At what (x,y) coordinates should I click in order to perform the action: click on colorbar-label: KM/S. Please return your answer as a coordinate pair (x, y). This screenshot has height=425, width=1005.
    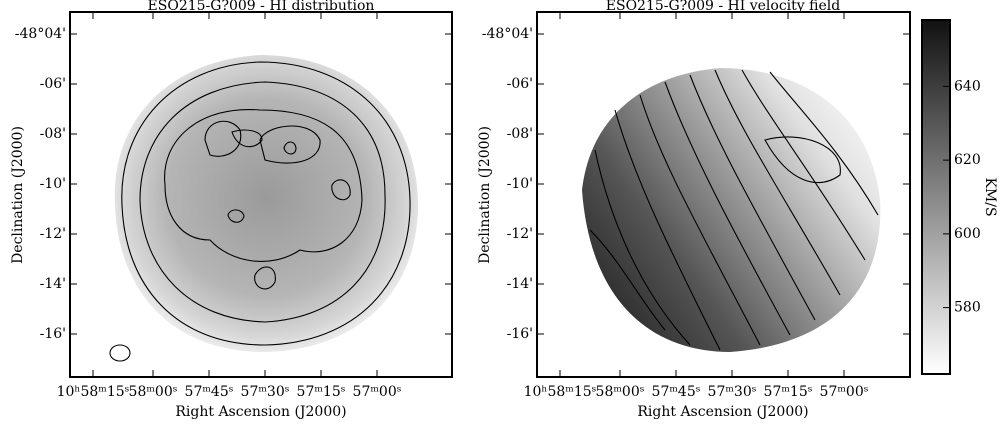
    Looking at the image, I should click on (990, 196).